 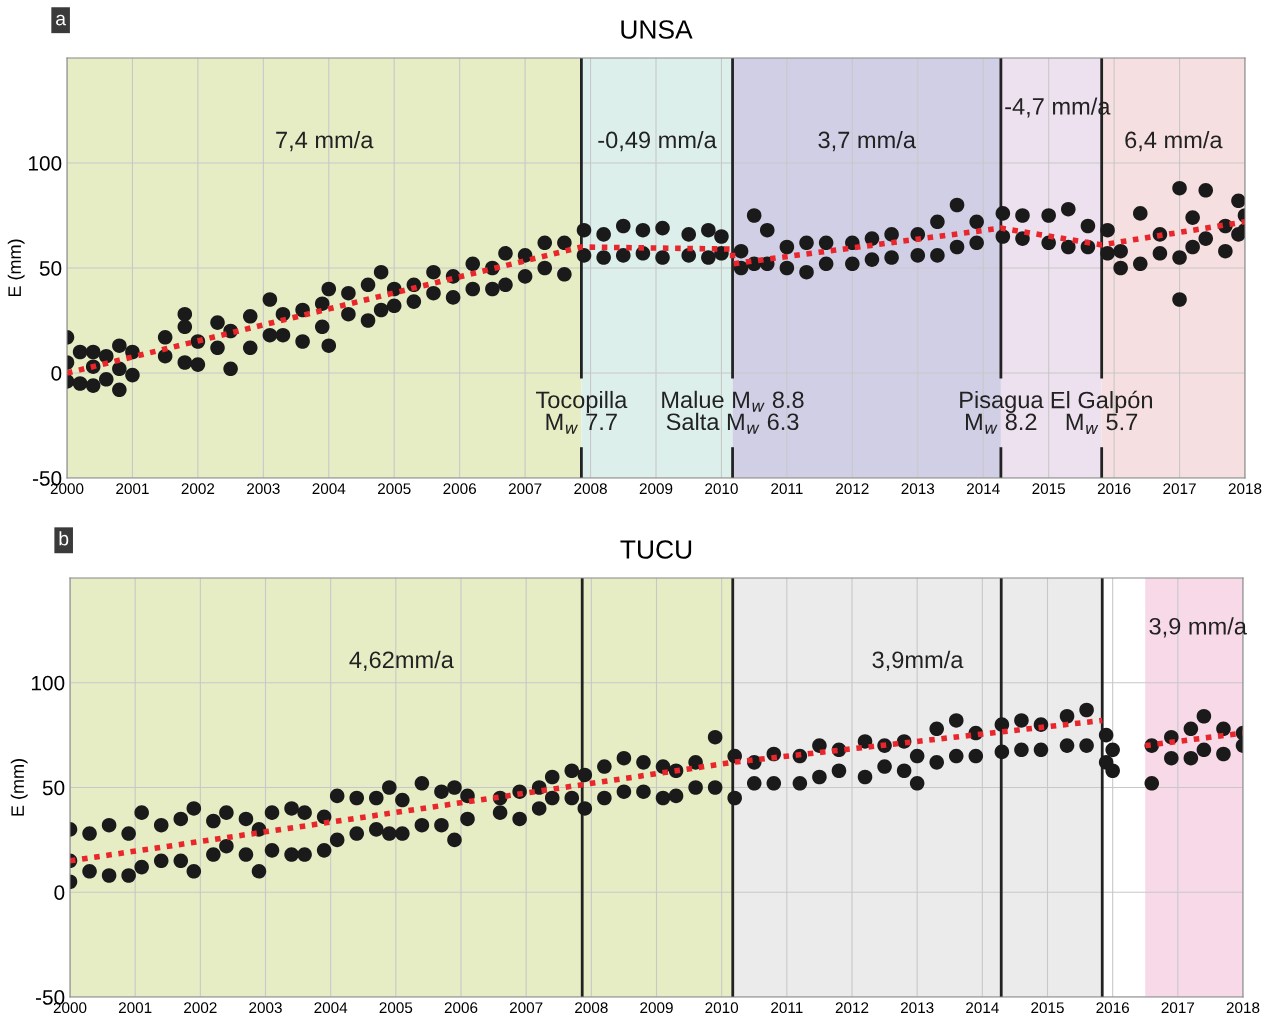 What do you see at coordinates (657, 29) in the screenshot?
I see `chart-title: UNSA` at bounding box center [657, 29].